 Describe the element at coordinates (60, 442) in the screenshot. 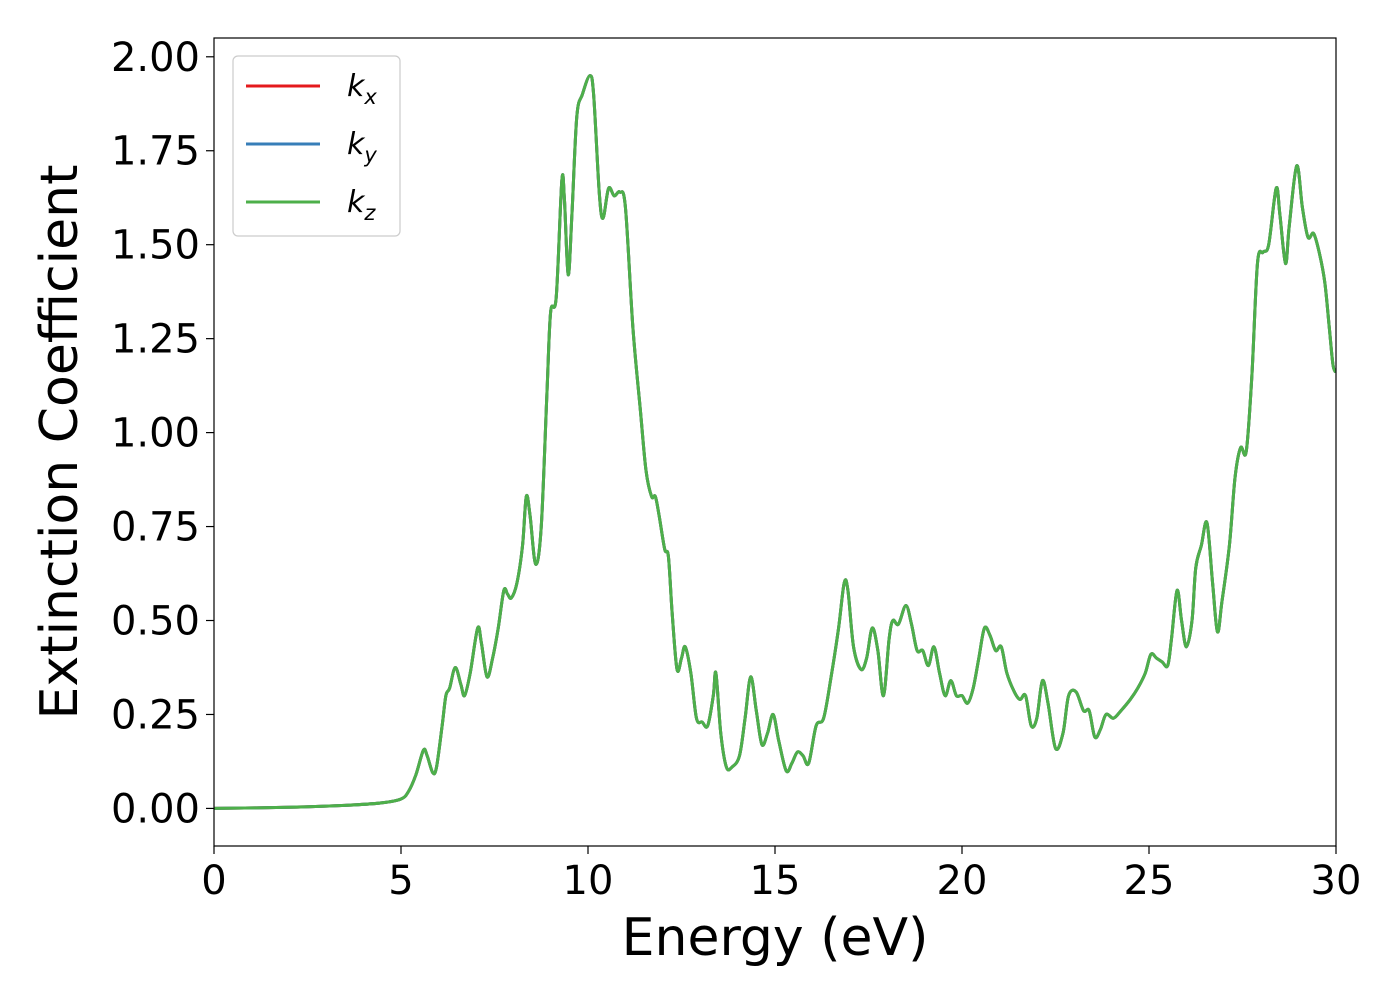

I see `y-axis-label: Extinction Coefficient` at that location.